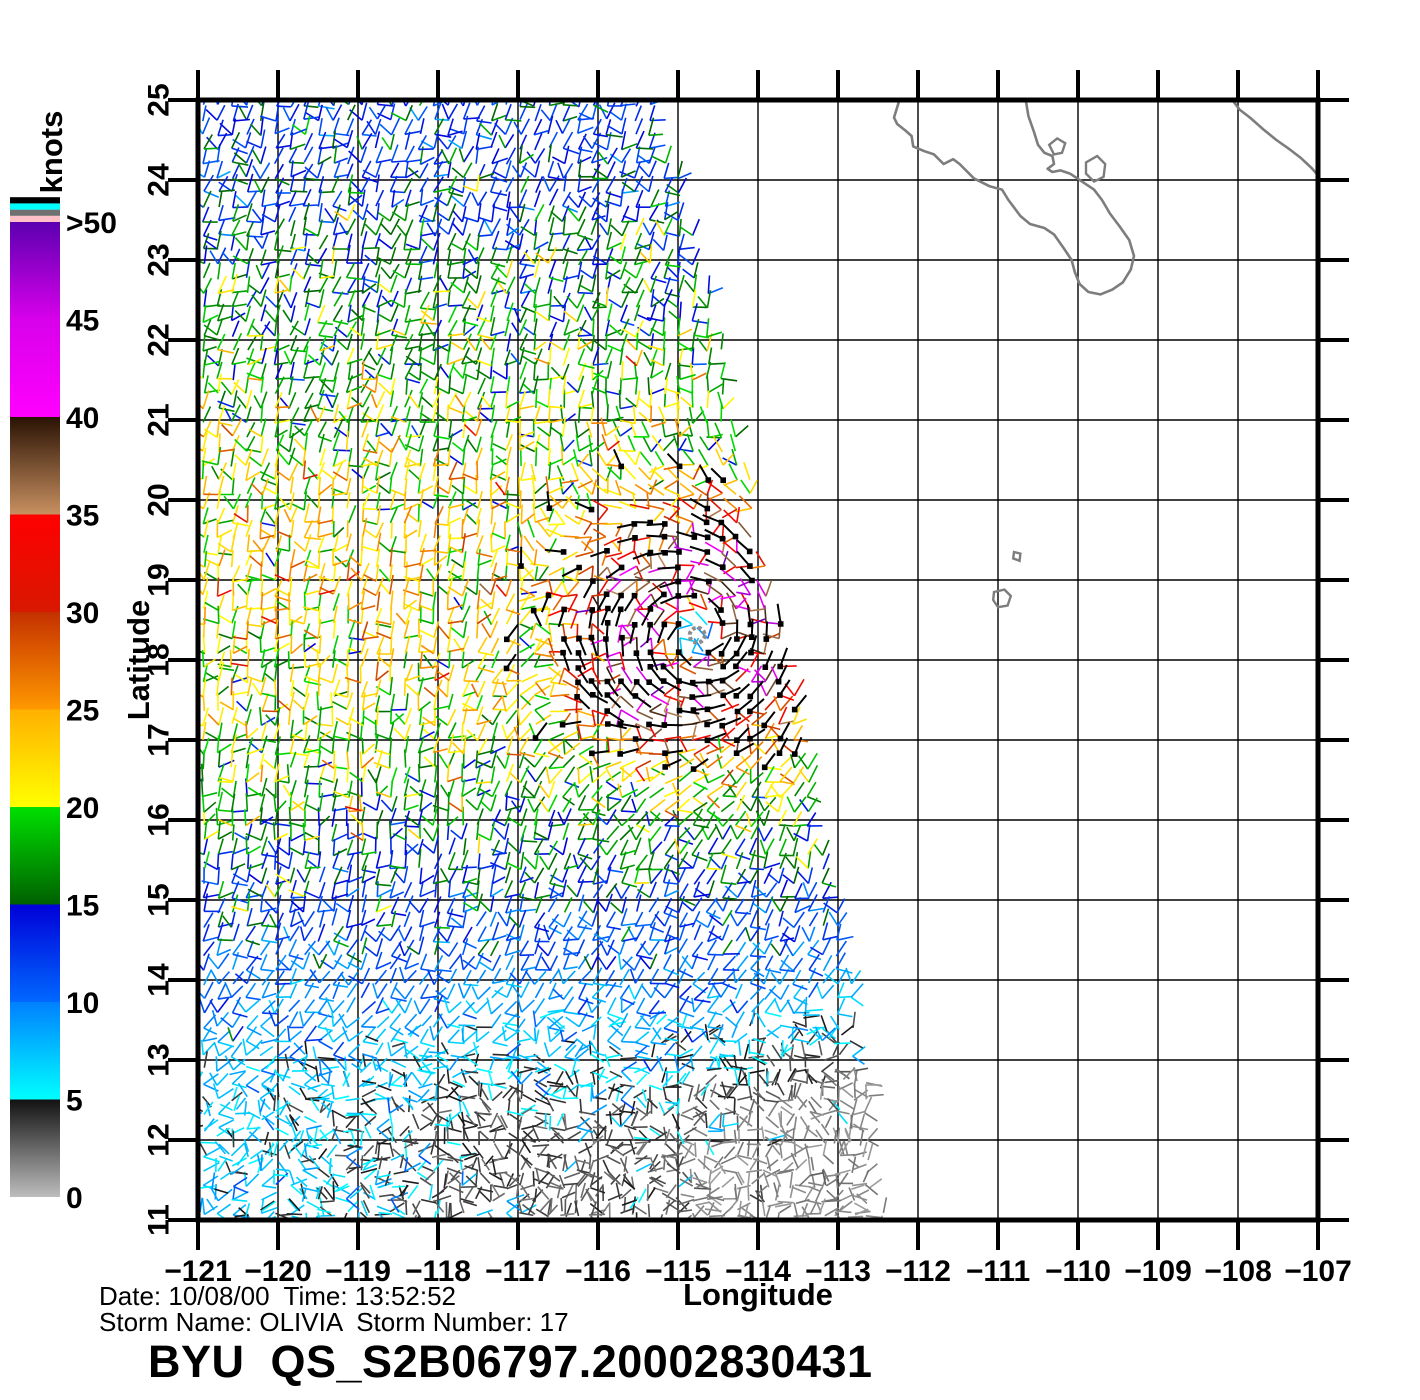 This screenshot has height=1400, width=1420. I want to click on x-tick-label: −115, so click(678, 1271).